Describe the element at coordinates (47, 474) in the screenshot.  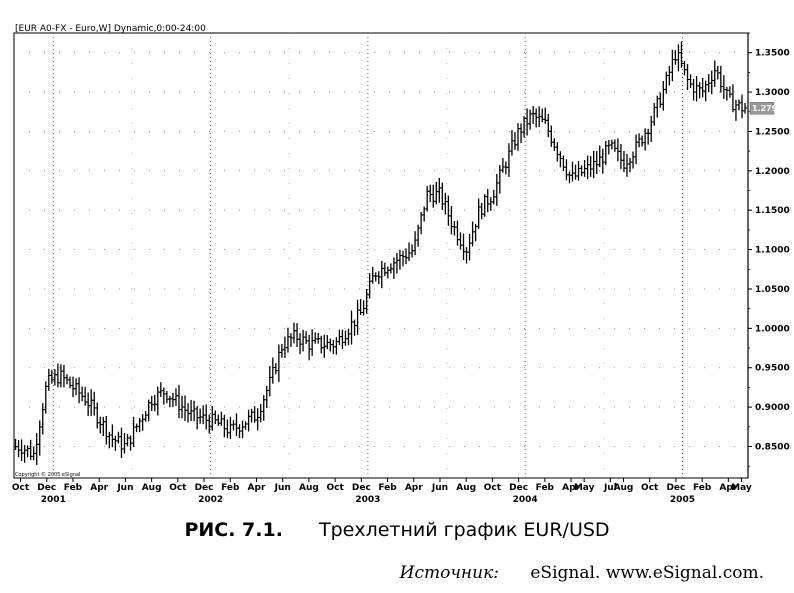
I see `copyright-text: Copyright © 2005 eSignal` at that location.